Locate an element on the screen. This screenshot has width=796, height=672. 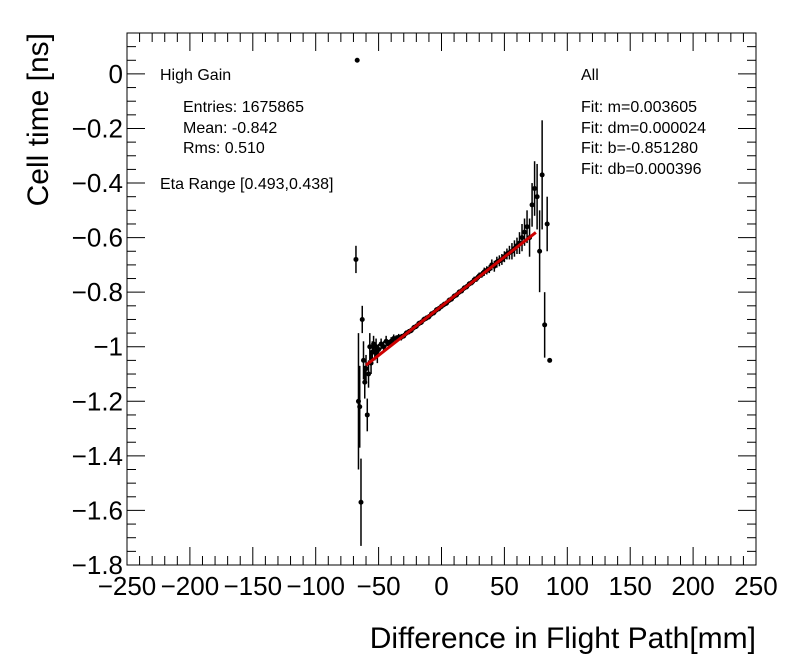
x-tick-label: 0 is located at coordinates (441, 586).